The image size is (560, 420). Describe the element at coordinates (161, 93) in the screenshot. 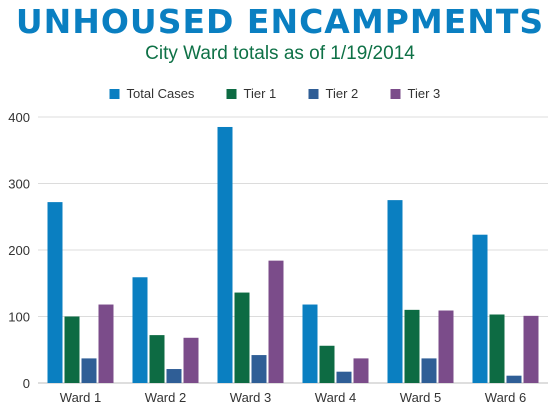

I see `legend-label: Total Cases` at that location.